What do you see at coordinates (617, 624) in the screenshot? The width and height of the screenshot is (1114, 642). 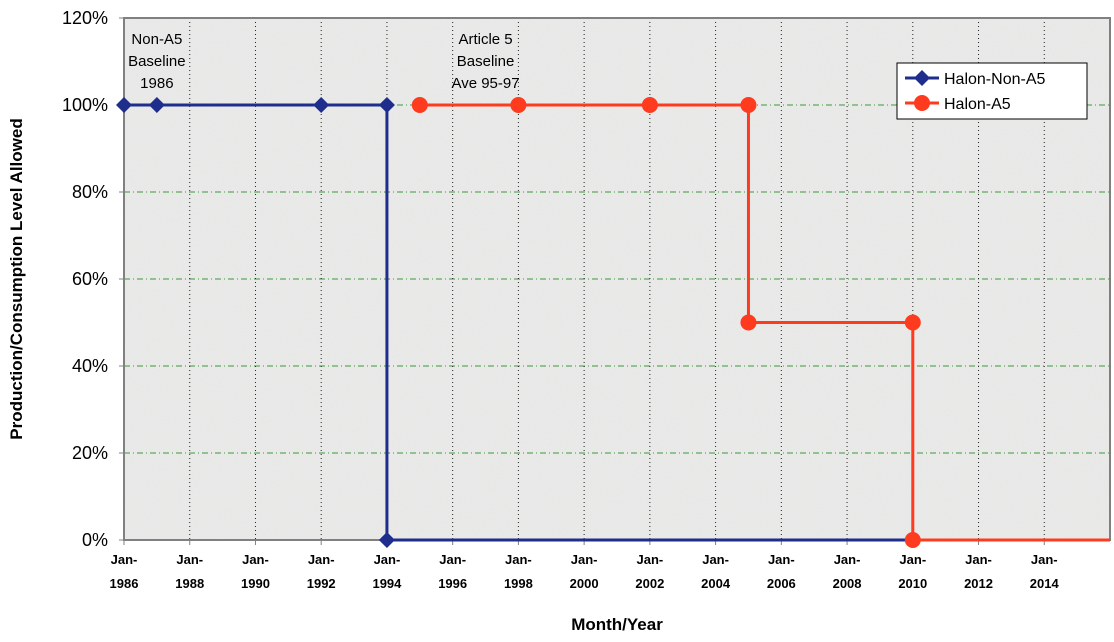 I see `x-axis-title: Month/Year` at bounding box center [617, 624].